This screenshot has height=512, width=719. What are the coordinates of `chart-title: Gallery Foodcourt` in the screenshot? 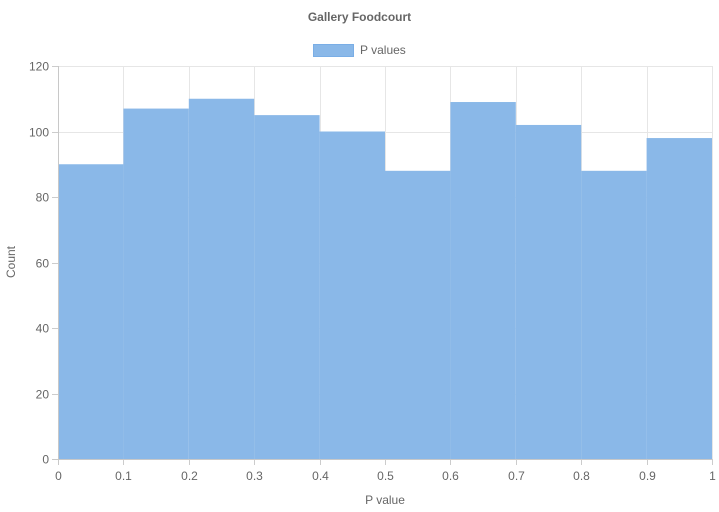 It's located at (359, 17).